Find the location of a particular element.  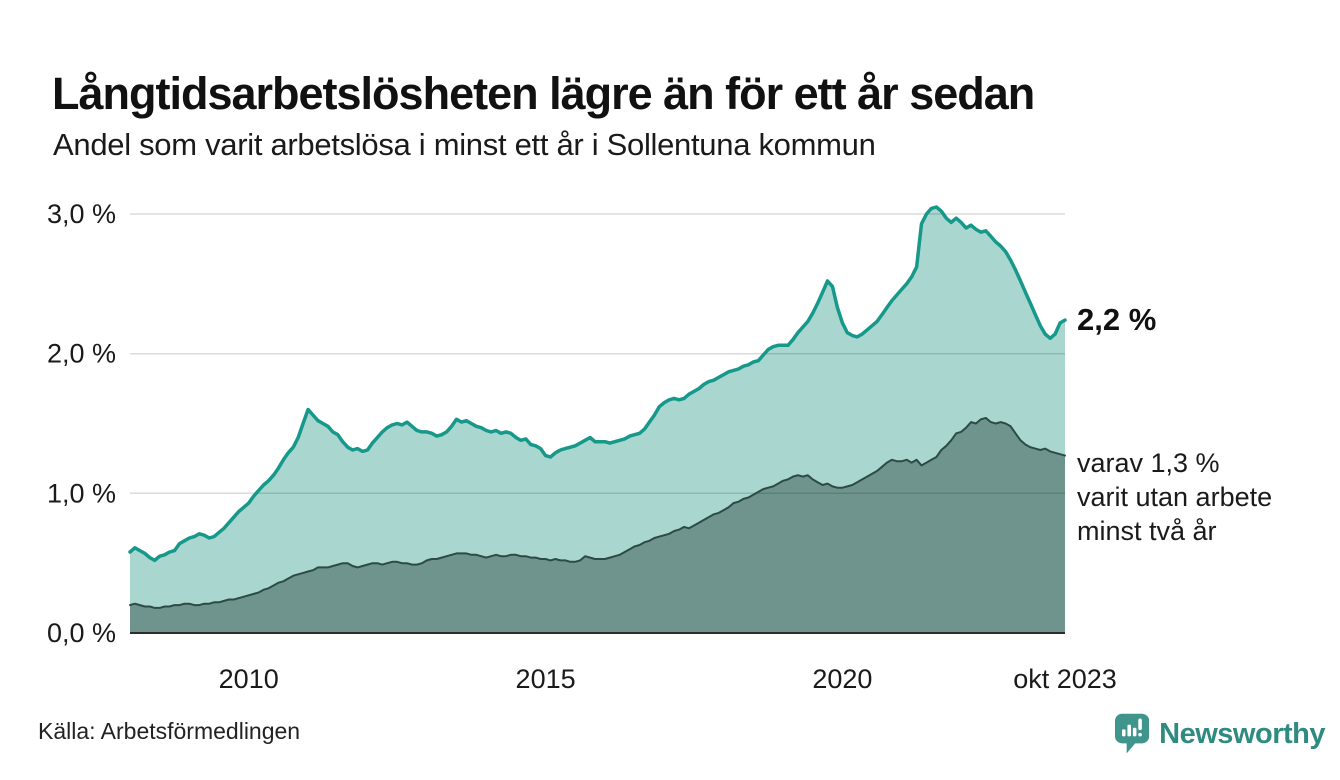

source-note: Källa: Arbetsförmedlingen is located at coordinates (169, 731).